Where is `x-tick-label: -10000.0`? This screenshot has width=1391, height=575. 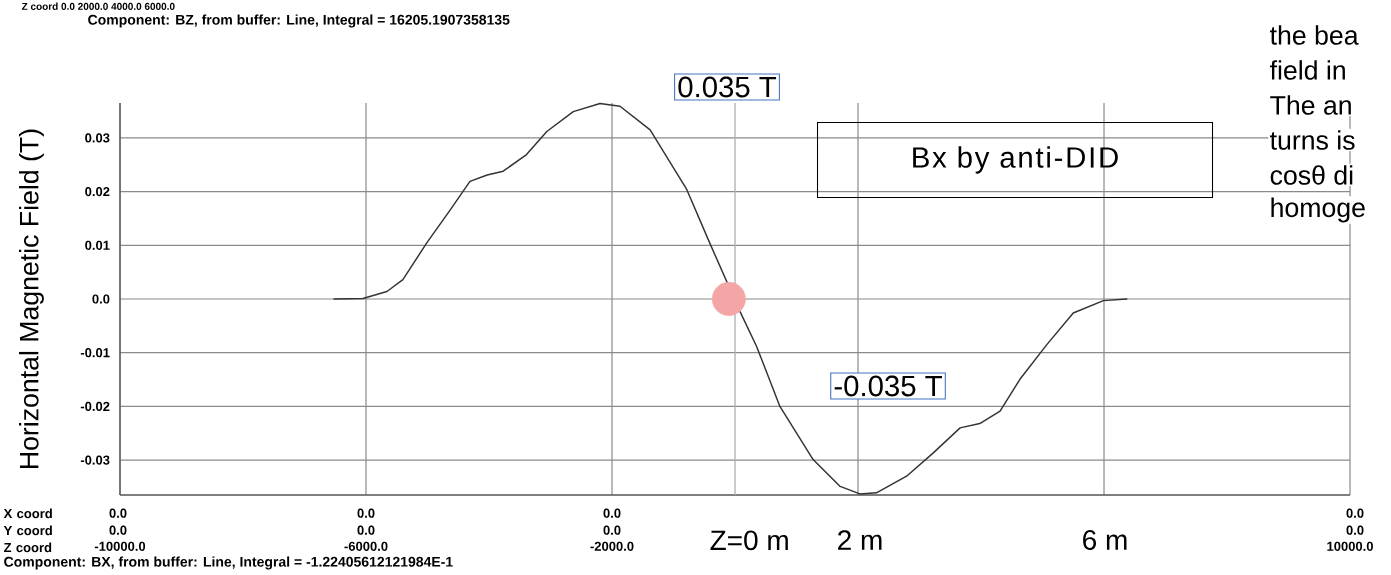
x-tick-label: -10000.0 is located at coordinates (120, 546).